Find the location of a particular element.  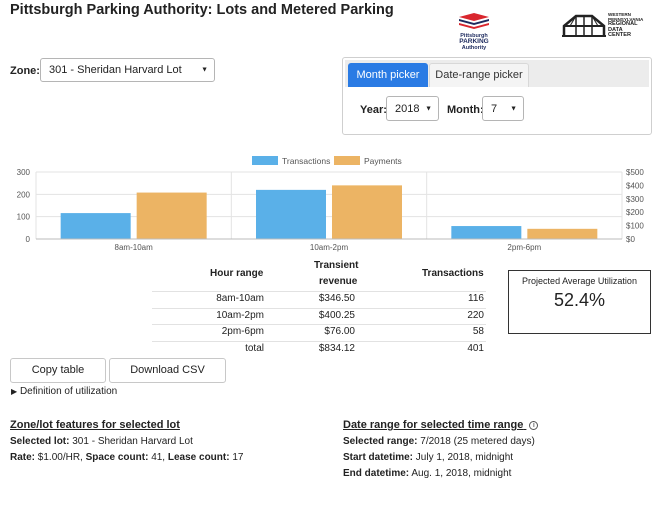

month-label: Month: is located at coordinates (465, 110).